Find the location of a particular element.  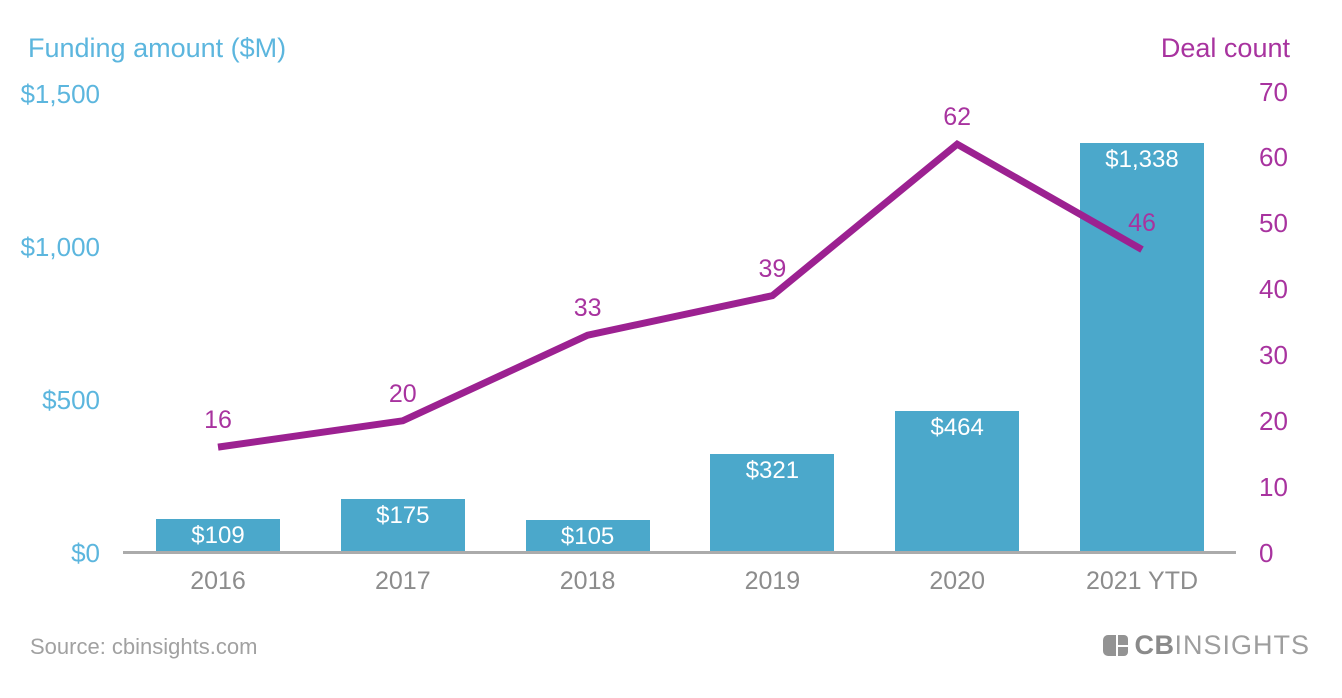

bar-value-label: $105 is located at coordinates (587, 537).